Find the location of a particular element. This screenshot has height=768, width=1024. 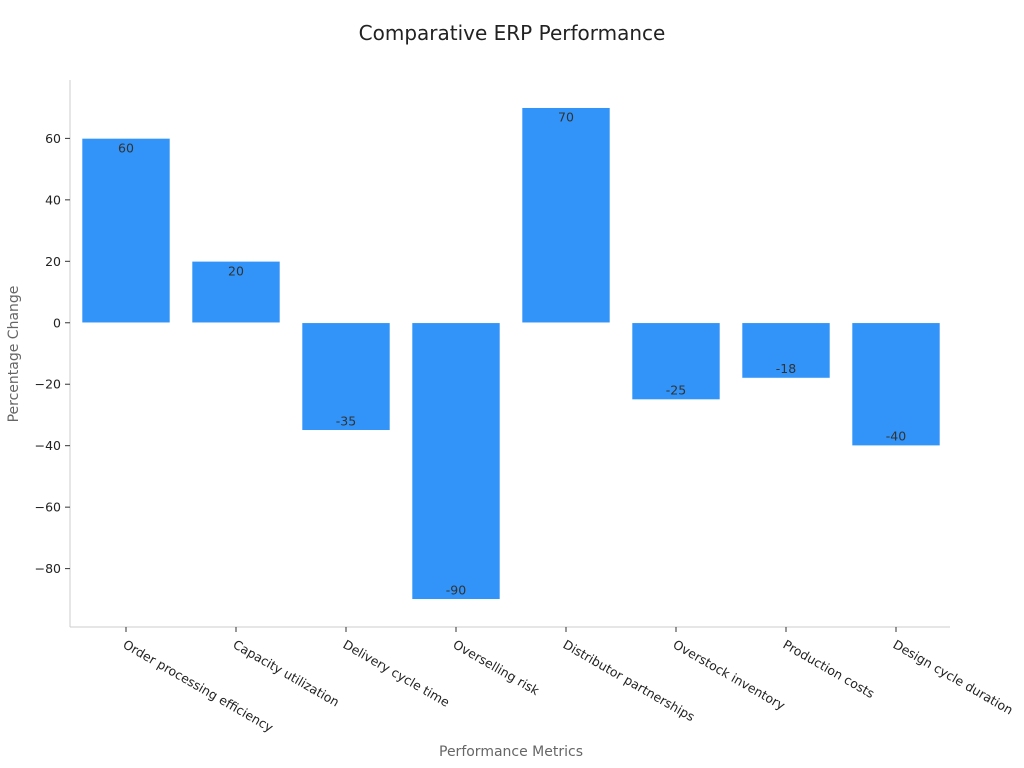

y-tick-label: 40 is located at coordinates (53, 199).